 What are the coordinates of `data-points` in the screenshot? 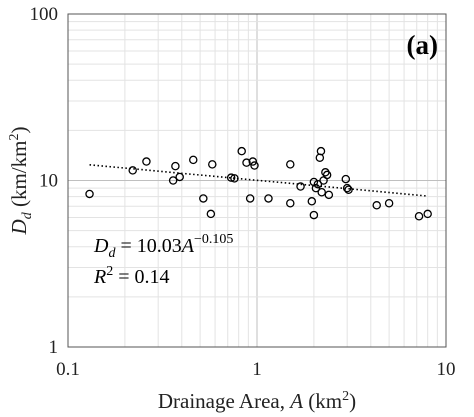 It's located at (258, 183).